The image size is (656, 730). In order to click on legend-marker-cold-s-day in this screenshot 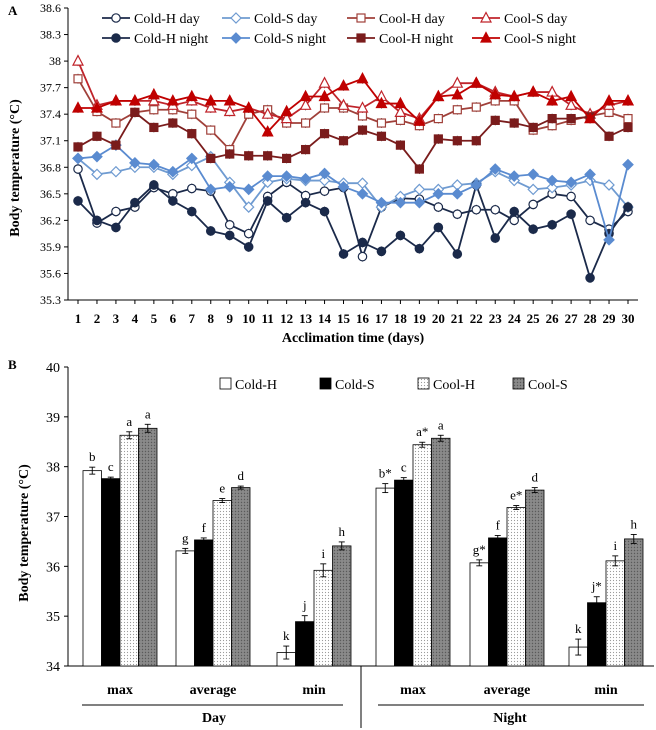, I will do `click(236, 18)`.